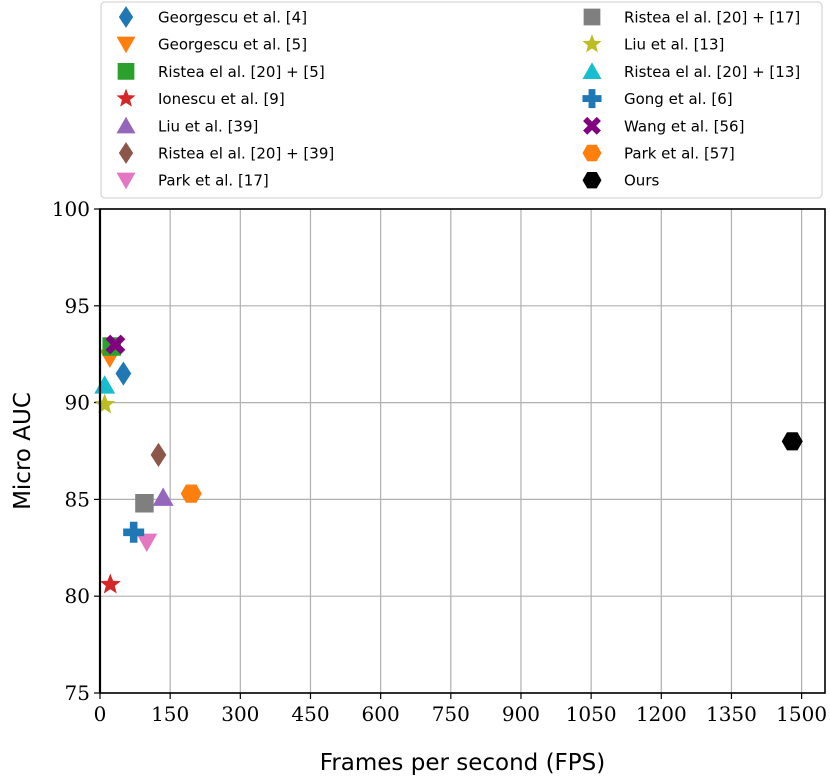 The height and width of the screenshot is (780, 830). What do you see at coordinates (246, 154) in the screenshot?
I see `legend-label: Ristea el al. [20] + [39]` at bounding box center [246, 154].